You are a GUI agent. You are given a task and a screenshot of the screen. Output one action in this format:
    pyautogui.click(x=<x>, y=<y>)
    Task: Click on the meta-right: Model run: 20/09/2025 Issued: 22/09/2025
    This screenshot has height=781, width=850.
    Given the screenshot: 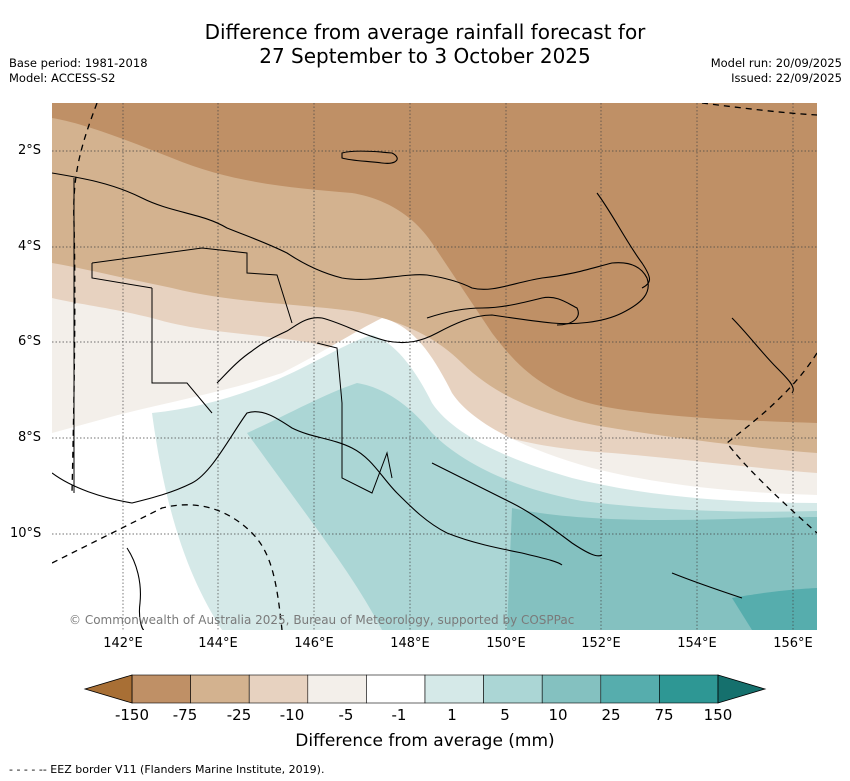 What is the action you would take?
    pyautogui.click(x=776, y=71)
    